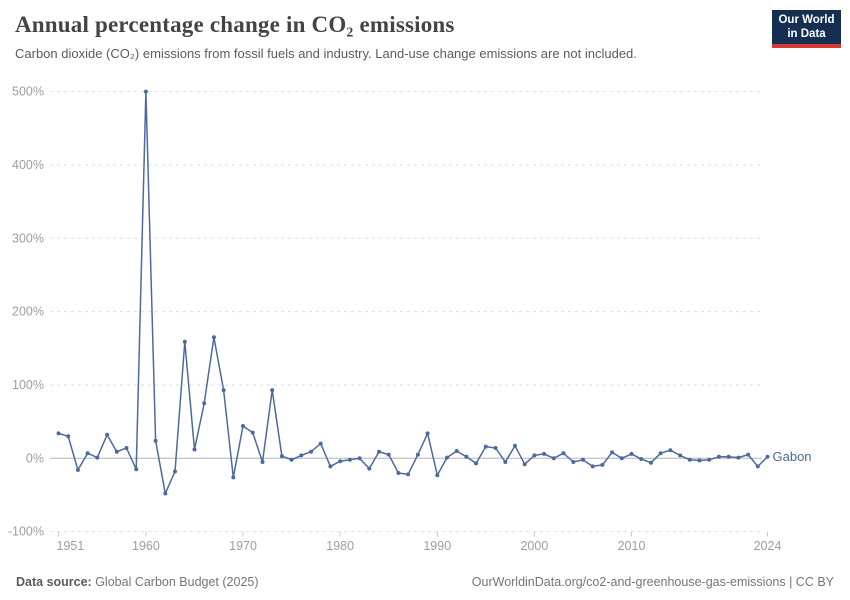 The height and width of the screenshot is (600, 850). Describe the element at coordinates (534, 546) in the screenshot. I see `x-tick-label: 2000` at that location.